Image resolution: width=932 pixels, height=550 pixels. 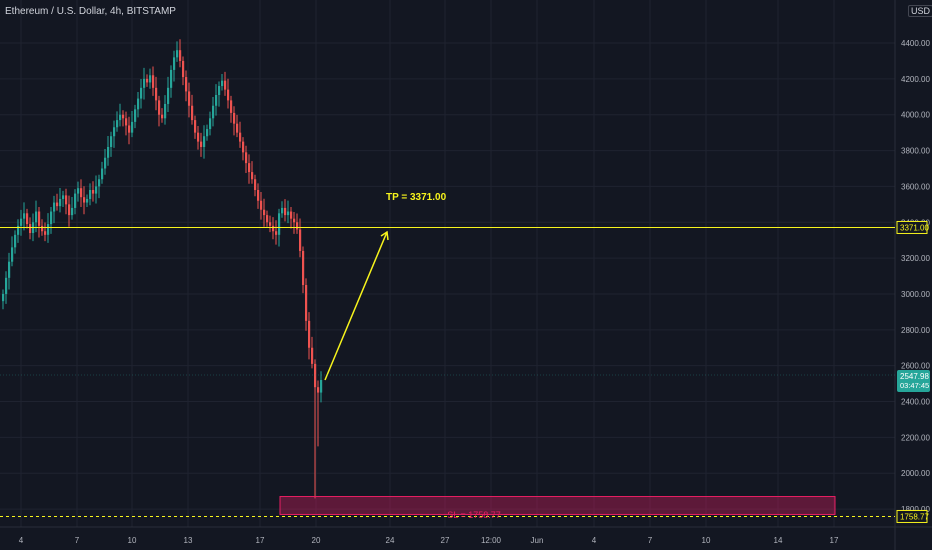 I want to click on y-tick-label: 3600.00, so click(x=915, y=186).